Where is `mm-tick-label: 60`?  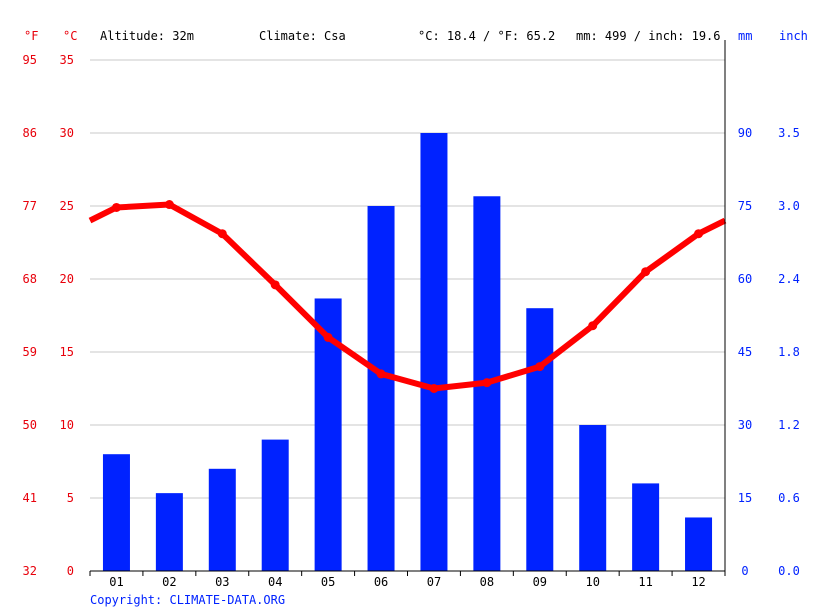 mm-tick-label: 60 is located at coordinates (745, 279).